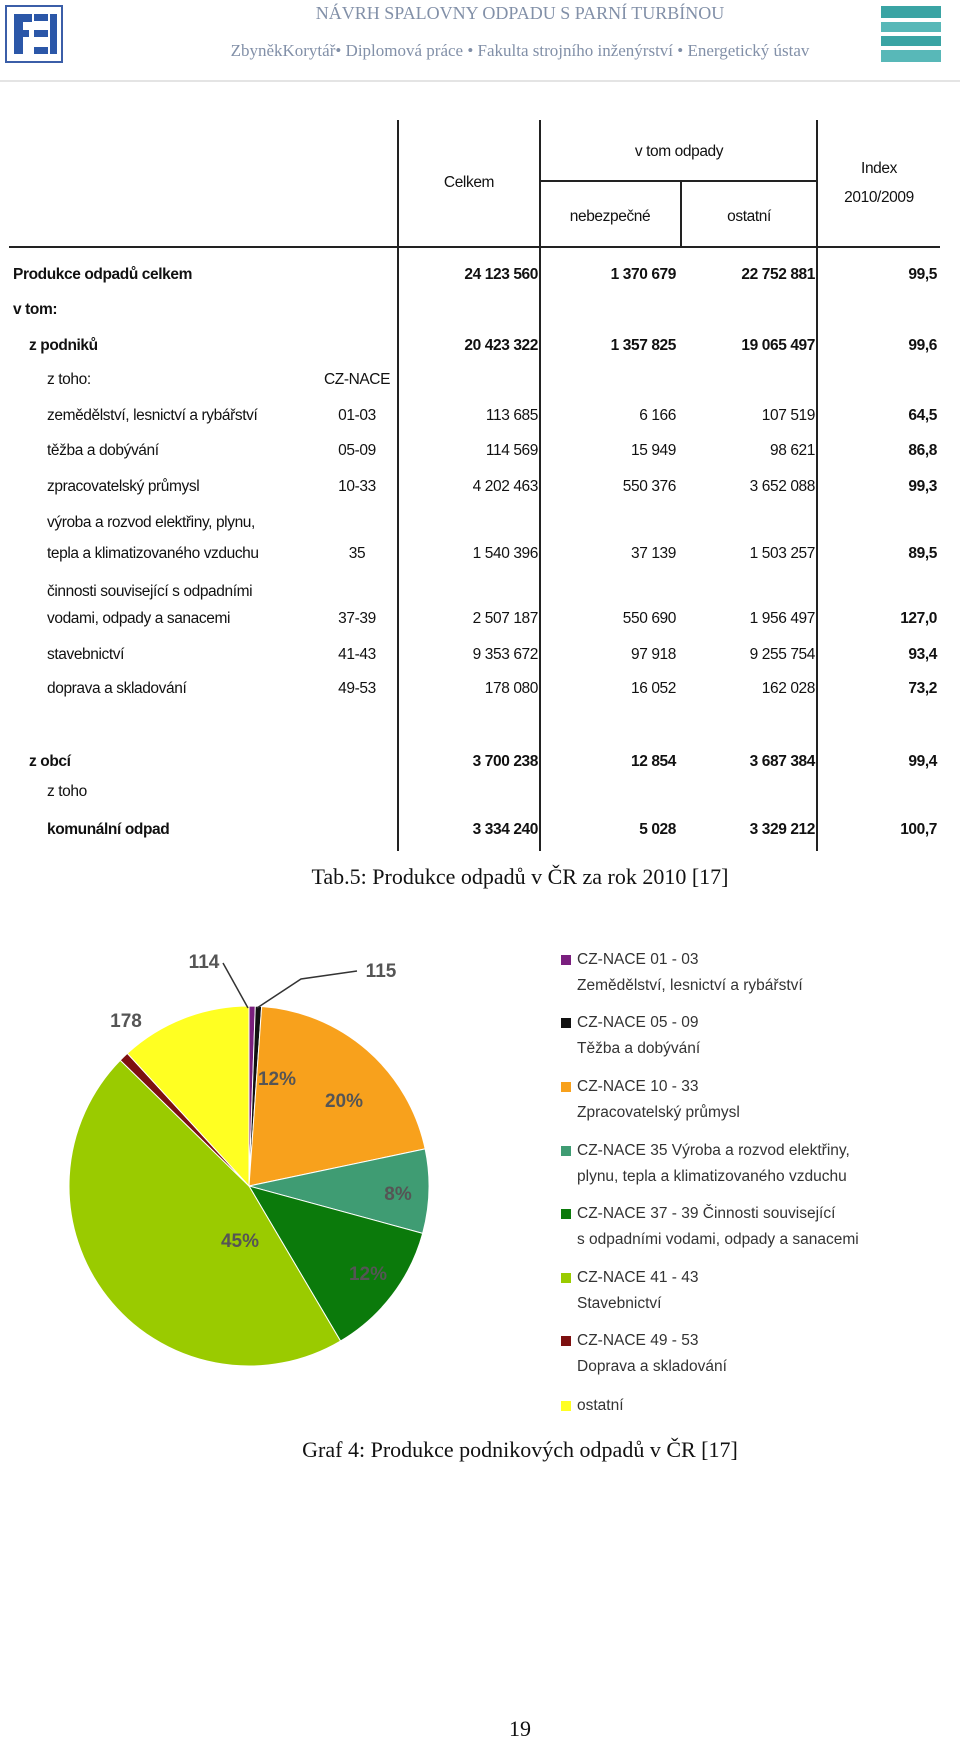 The image size is (960, 1744). Describe the element at coordinates (922, 415) in the screenshot. I see `cell: 64,5` at that location.